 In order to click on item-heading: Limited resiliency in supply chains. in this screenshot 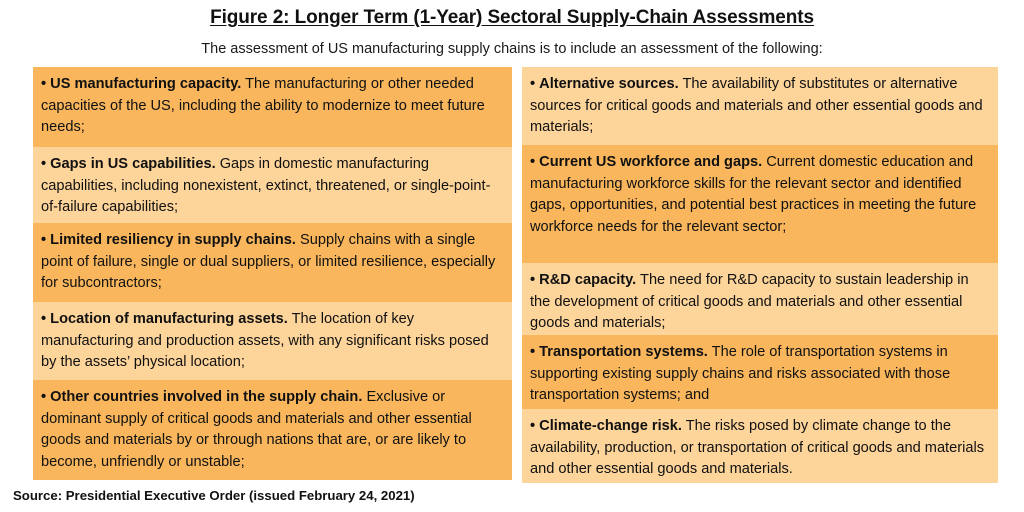, I will do `click(173, 240)`.